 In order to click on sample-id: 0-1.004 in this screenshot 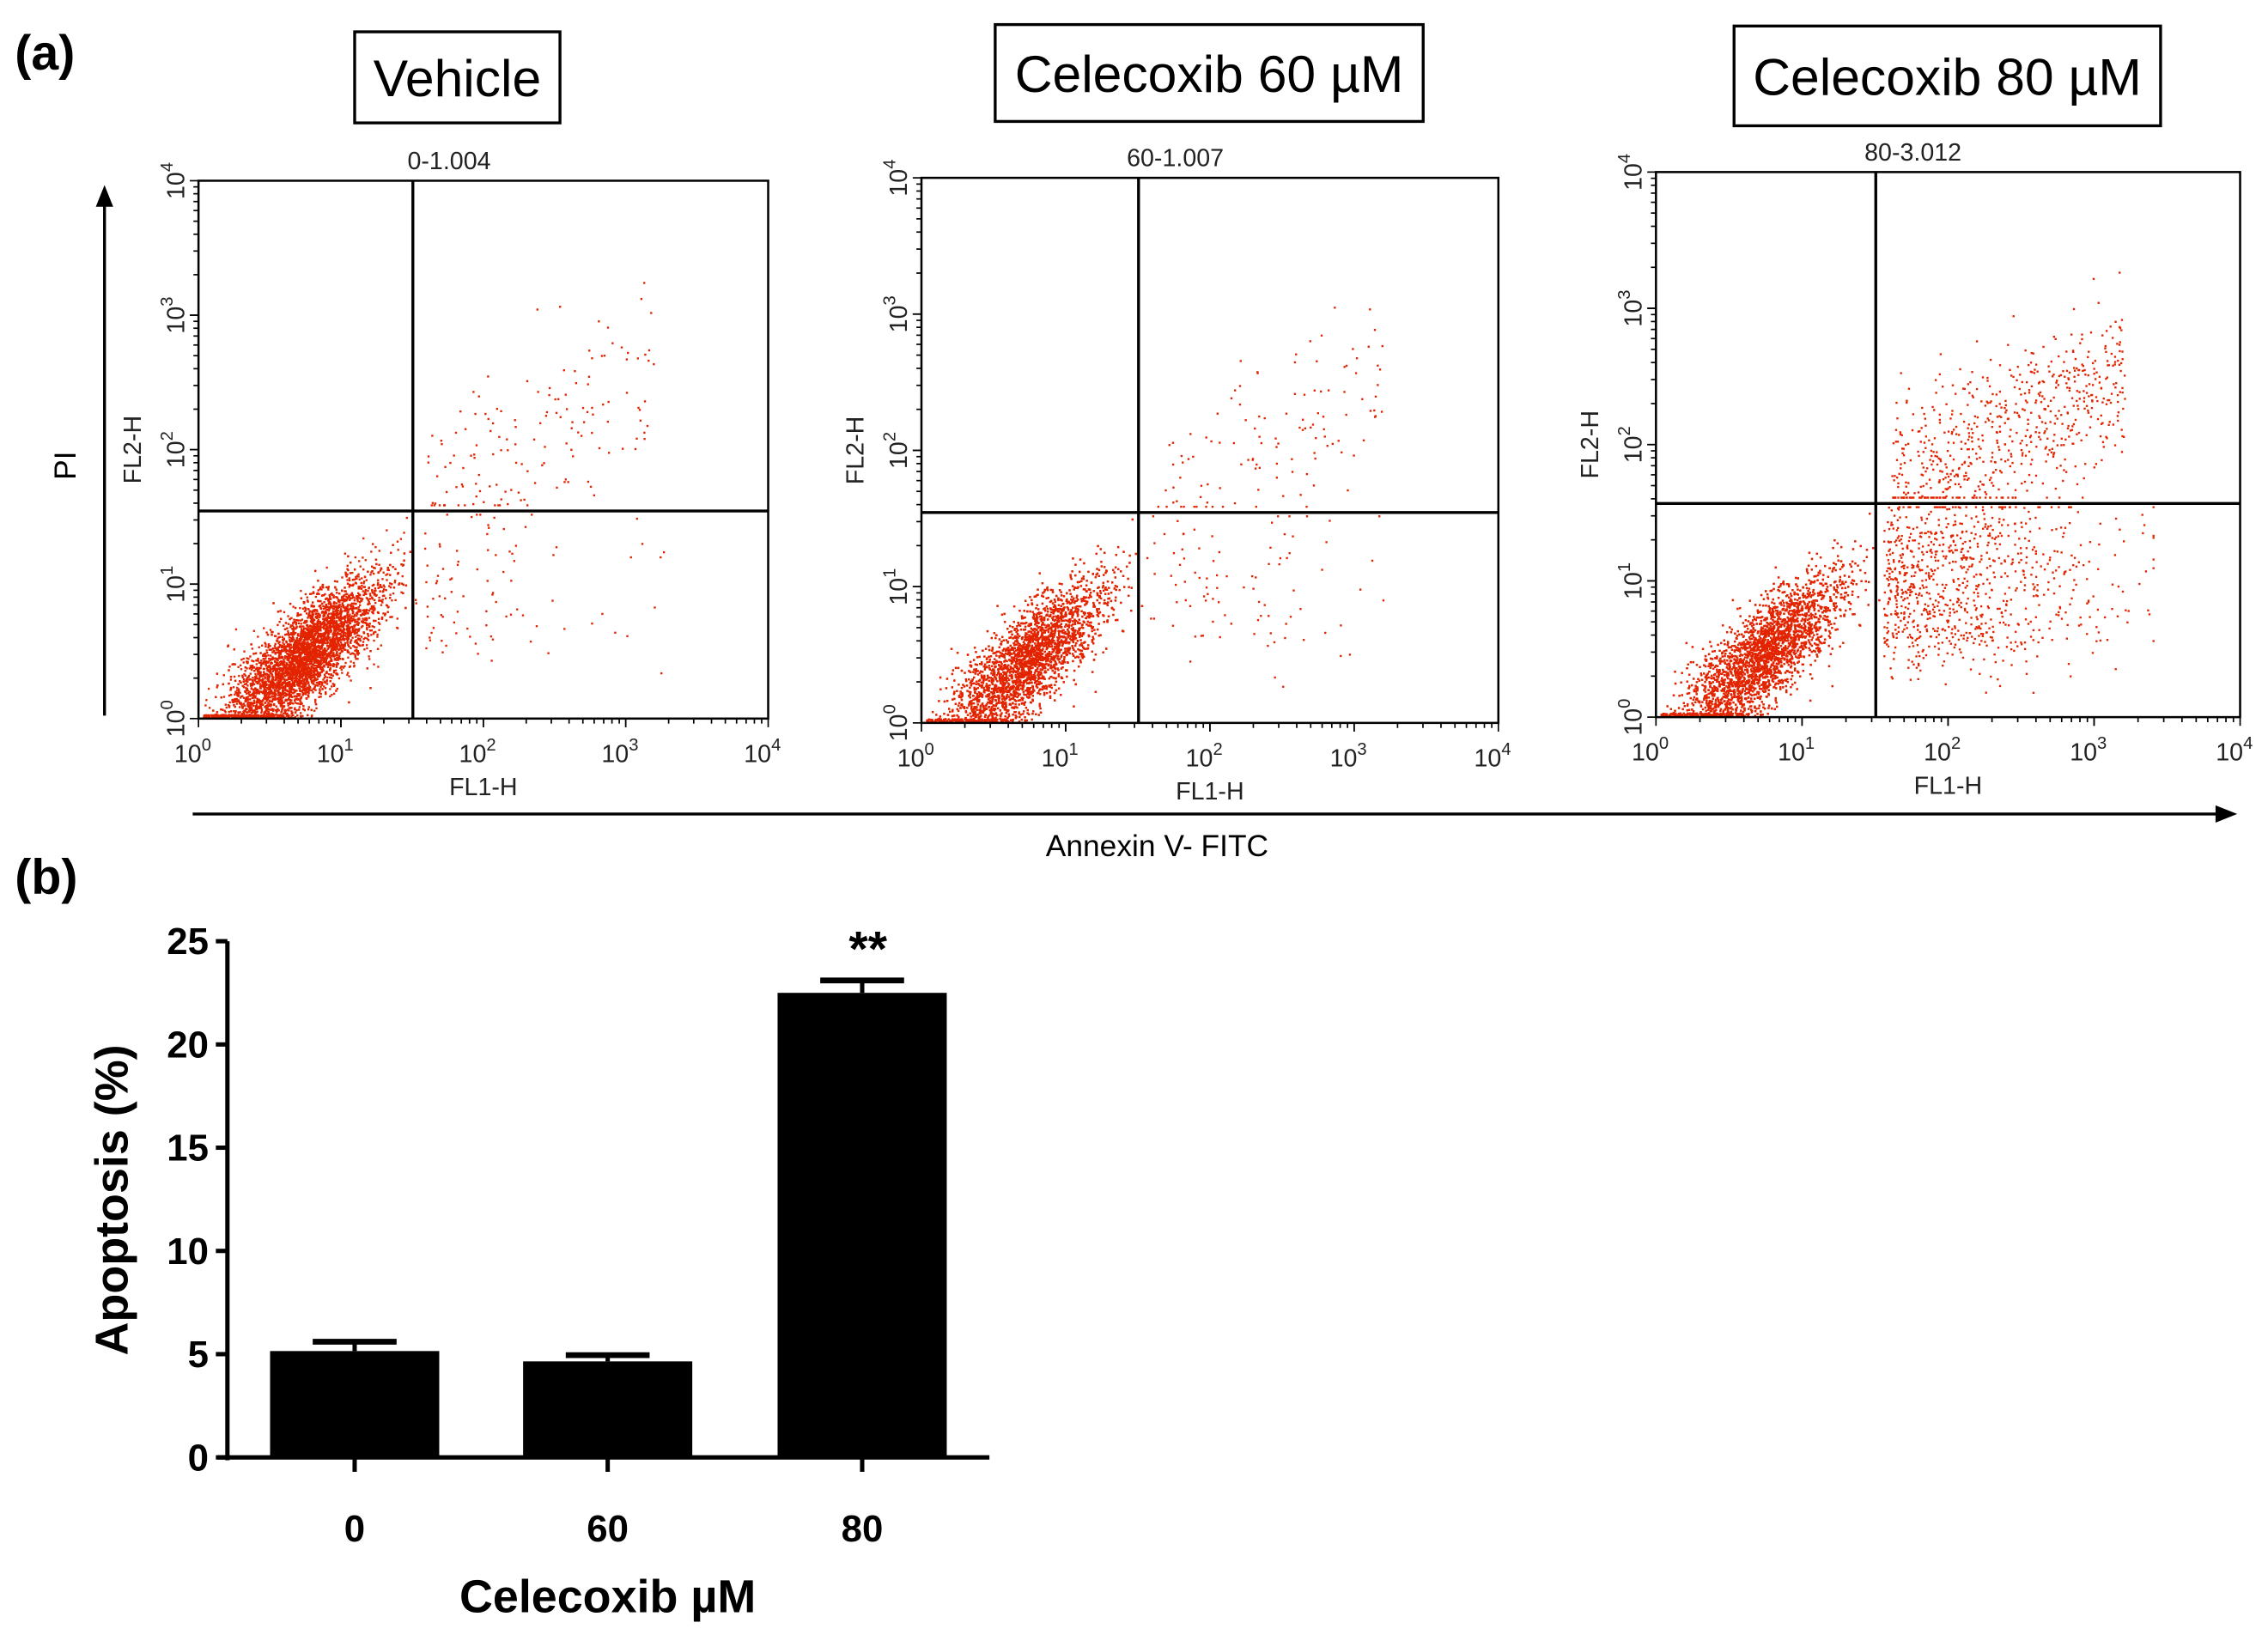, I will do `click(449, 161)`.